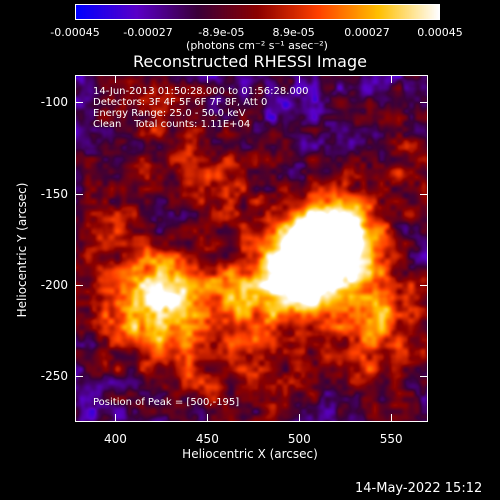 This screenshot has height=500, width=500. What do you see at coordinates (419, 488) in the screenshot?
I see `timestamp: 14-May-2022 15:12` at bounding box center [419, 488].